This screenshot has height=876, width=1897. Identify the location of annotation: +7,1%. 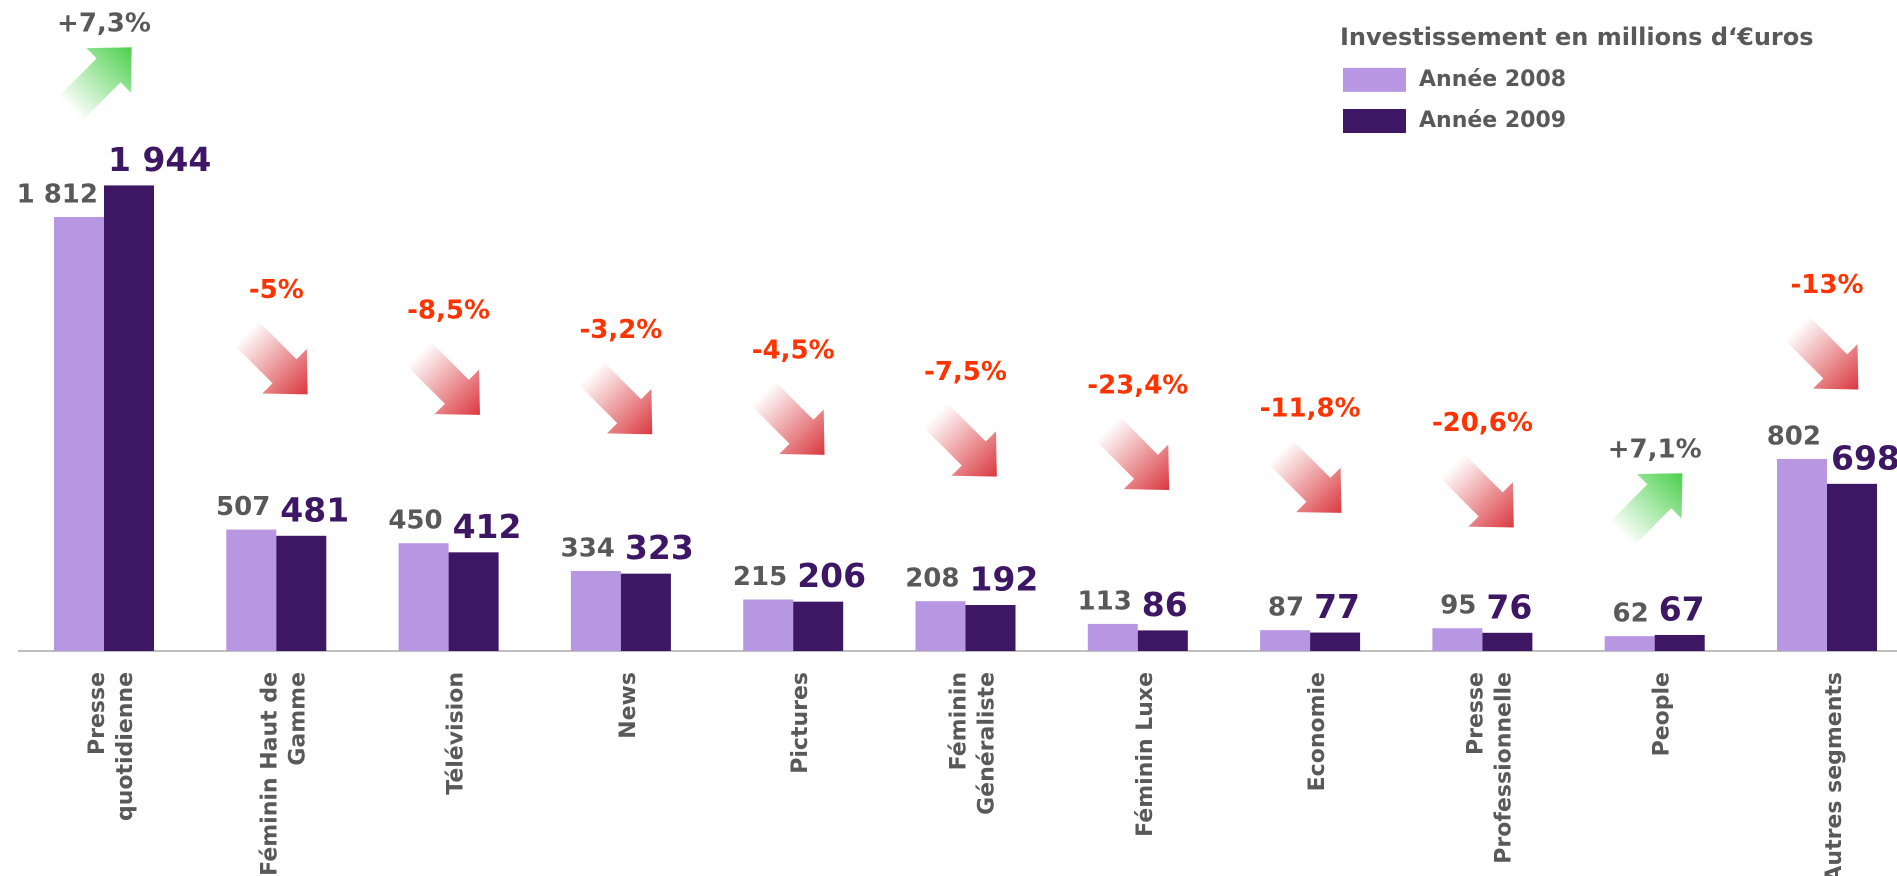
(1655, 450).